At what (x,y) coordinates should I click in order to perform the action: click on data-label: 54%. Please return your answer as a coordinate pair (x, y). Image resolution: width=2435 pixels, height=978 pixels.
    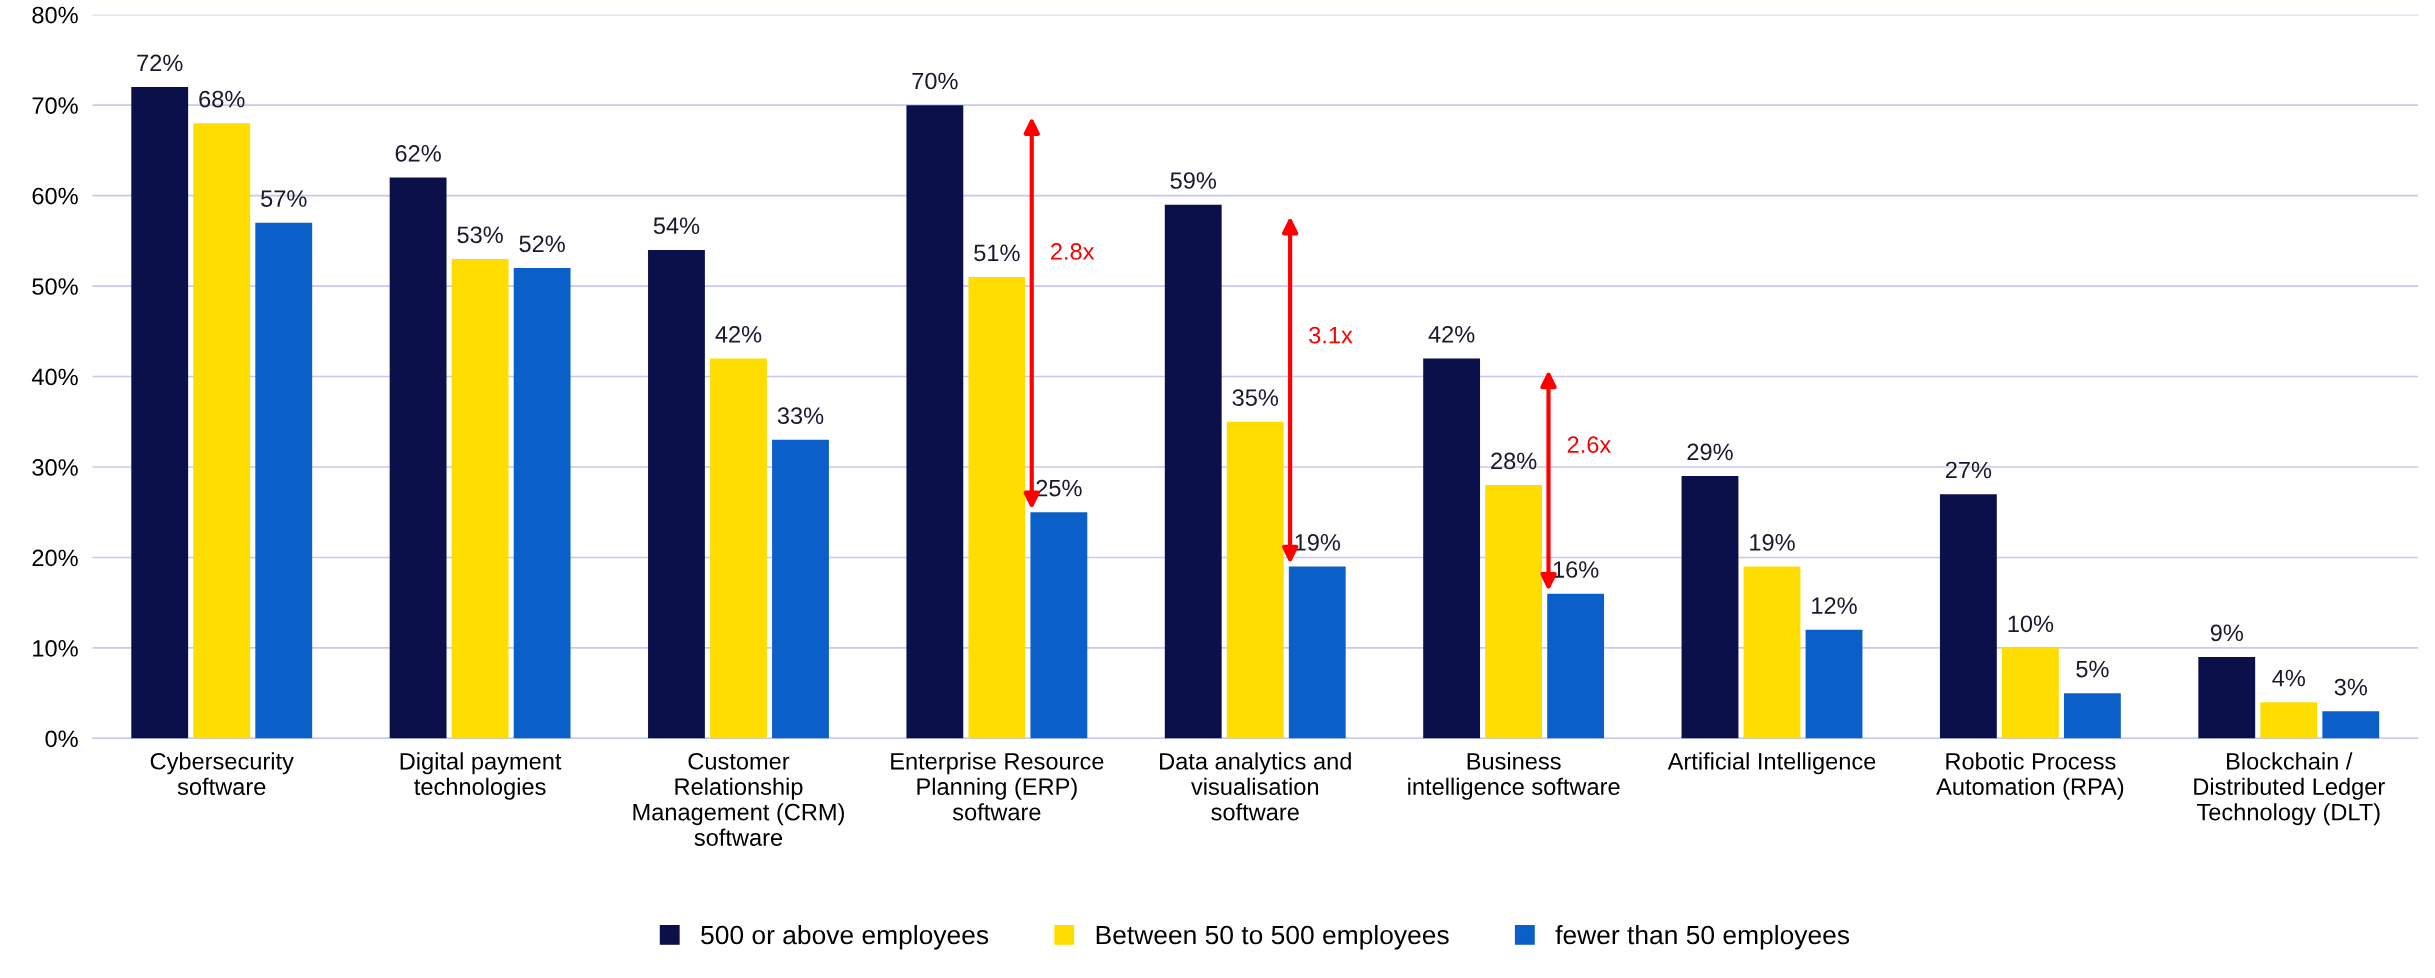
    Looking at the image, I should click on (676, 226).